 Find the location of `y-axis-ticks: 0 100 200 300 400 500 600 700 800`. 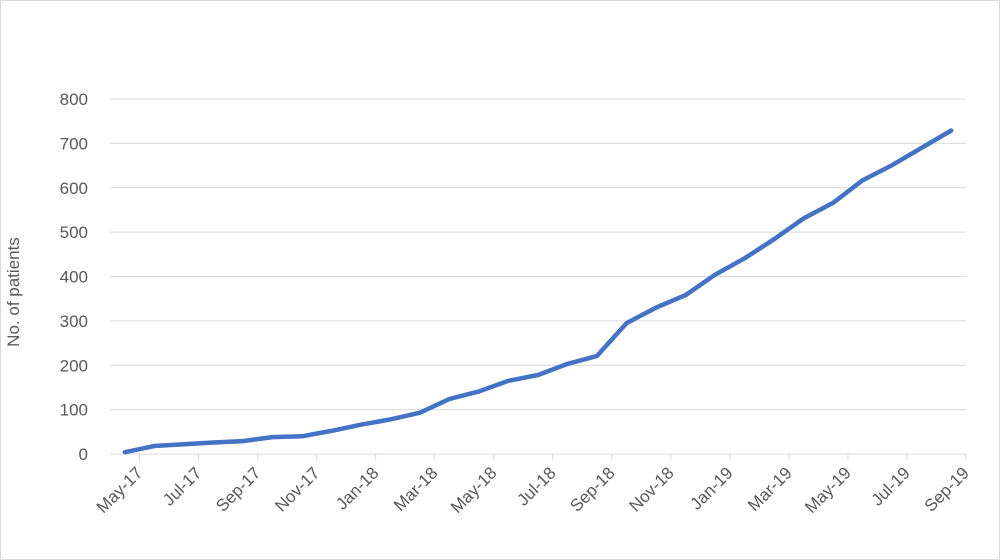

y-axis-ticks: 0 100 200 300 400 500 600 700 800 is located at coordinates (74, 277).